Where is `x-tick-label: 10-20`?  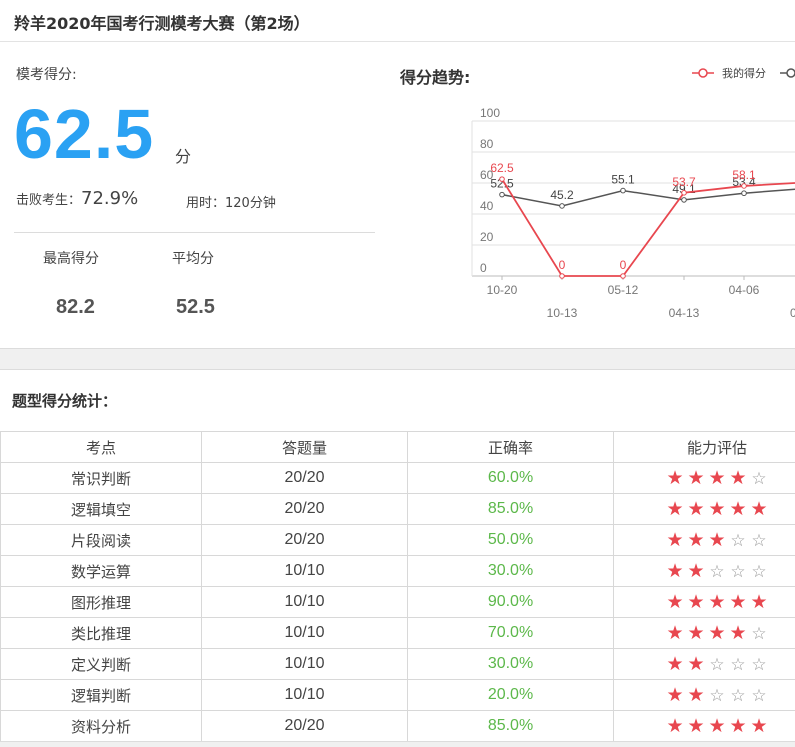 x-tick-label: 10-20 is located at coordinates (502, 290).